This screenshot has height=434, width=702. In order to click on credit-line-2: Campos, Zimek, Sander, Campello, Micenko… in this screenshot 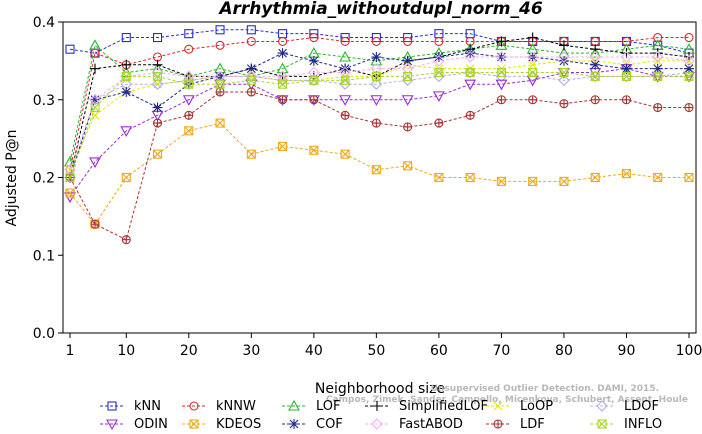, I will do `click(507, 400)`.